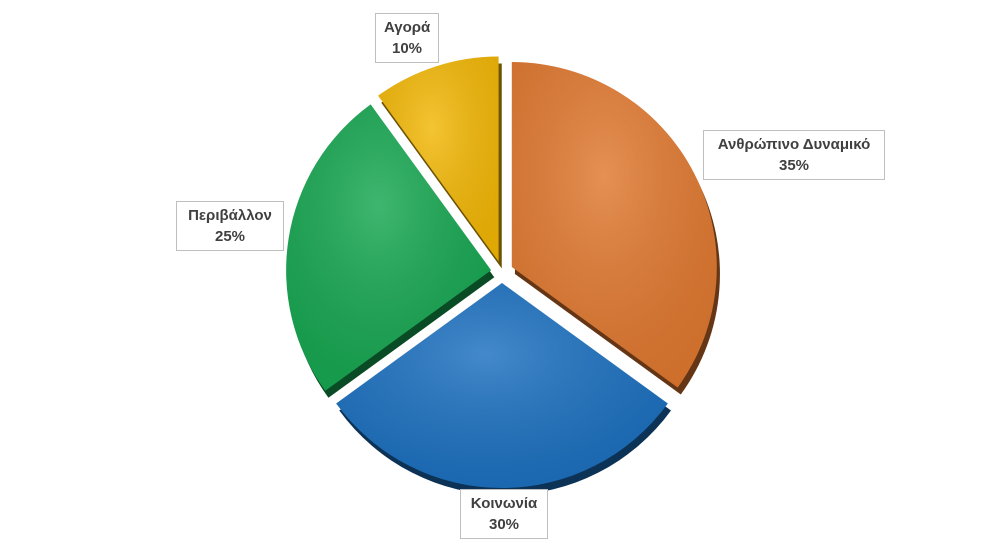  What do you see at coordinates (407, 27) in the screenshot?
I see `slice-name: Αγορά` at bounding box center [407, 27].